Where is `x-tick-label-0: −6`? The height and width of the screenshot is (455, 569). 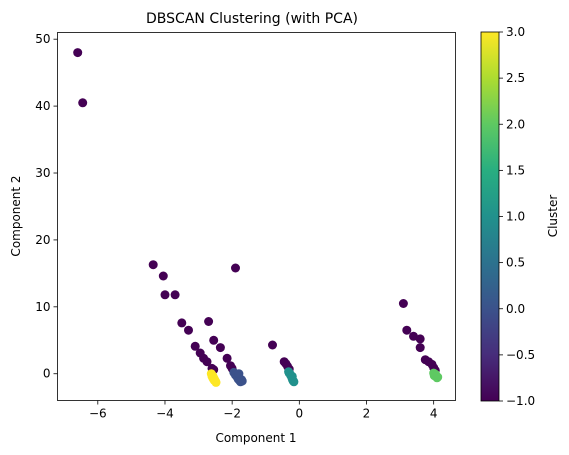 x-tick-label-0: −6 is located at coordinates (98, 414).